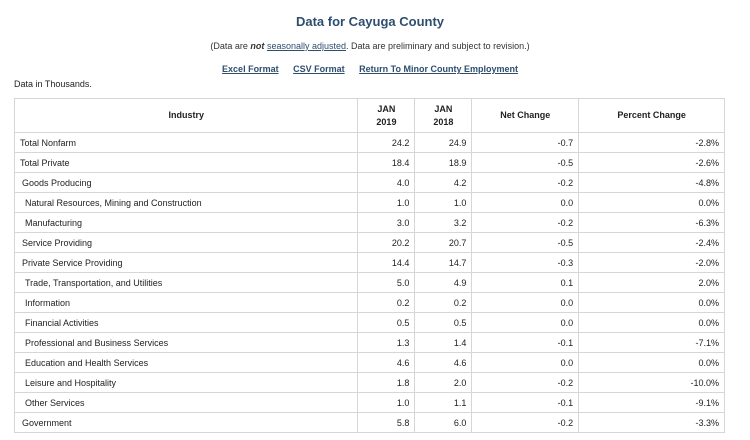 The image size is (750, 440). Describe the element at coordinates (230, 46) in the screenshot. I see `note-prefix: (Data are` at that location.